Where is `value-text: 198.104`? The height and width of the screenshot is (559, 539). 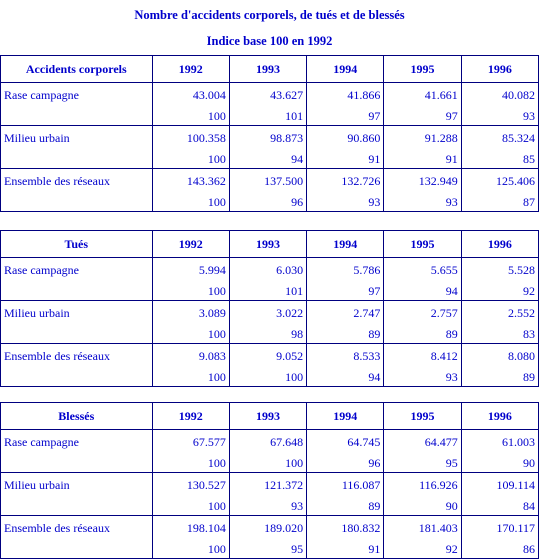
value-text: 198.104 is located at coordinates (206, 528).